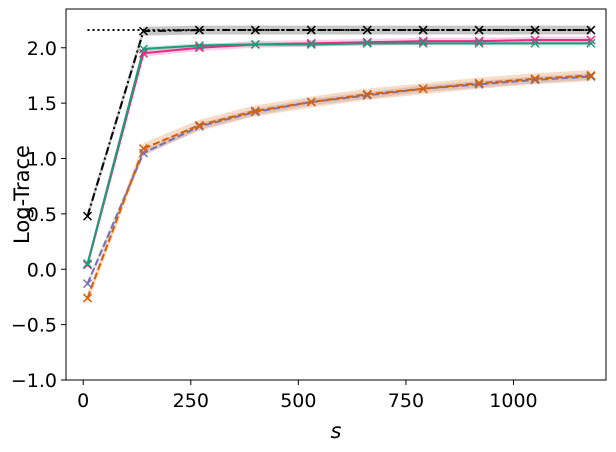  What do you see at coordinates (42, 104) in the screenshot?
I see `y-tick-label: 1.5` at bounding box center [42, 104].